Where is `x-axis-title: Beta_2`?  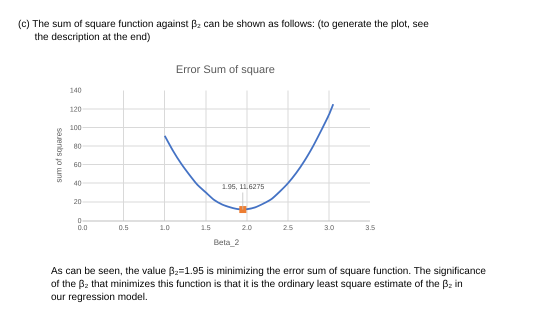 x-axis-title: Beta_2 is located at coordinates (227, 242).